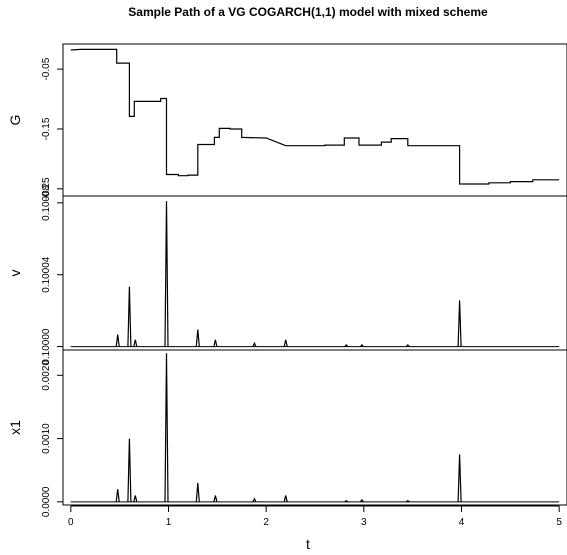 The height and width of the screenshot is (555, 567). I want to click on y-tick-label: 0.0010, so click(46, 438).